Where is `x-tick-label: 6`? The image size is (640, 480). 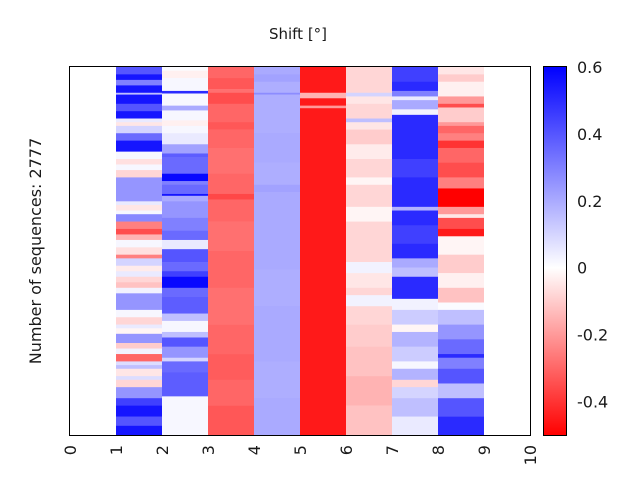 x-tick-label: 6 is located at coordinates (346, 450).